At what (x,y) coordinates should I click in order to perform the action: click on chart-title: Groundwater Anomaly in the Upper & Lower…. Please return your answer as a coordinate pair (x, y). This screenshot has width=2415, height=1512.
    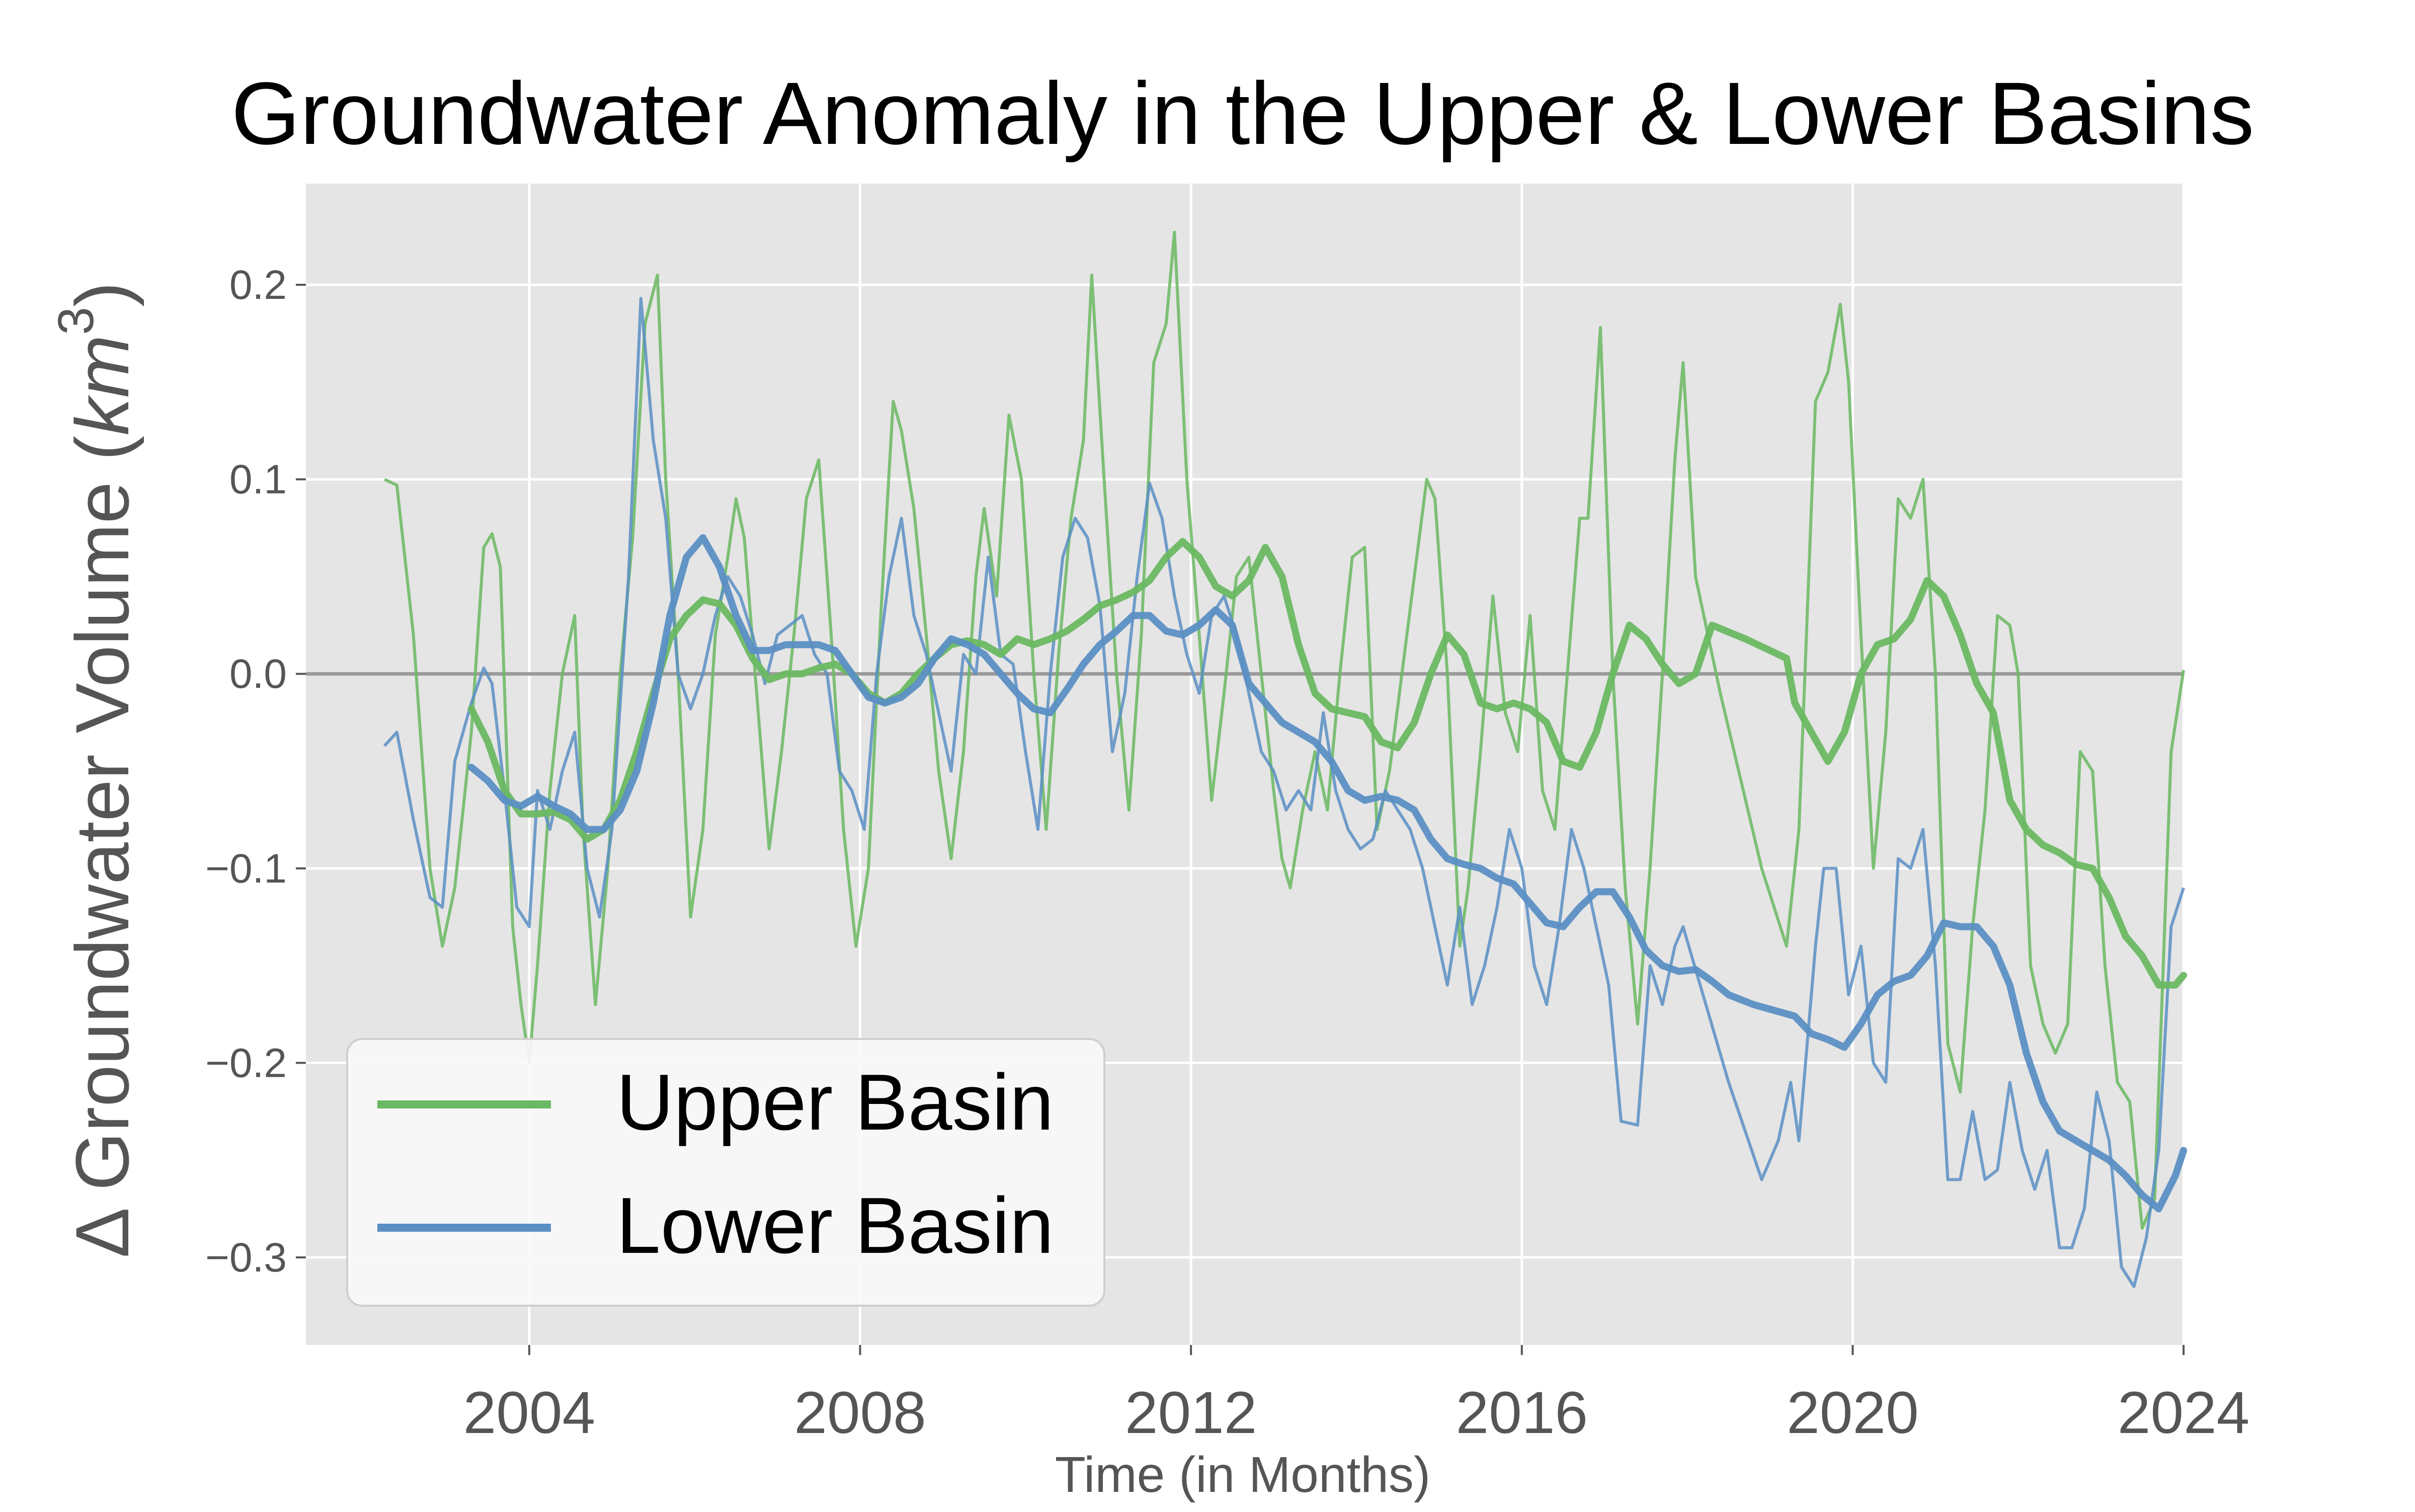
    Looking at the image, I should click on (1243, 113).